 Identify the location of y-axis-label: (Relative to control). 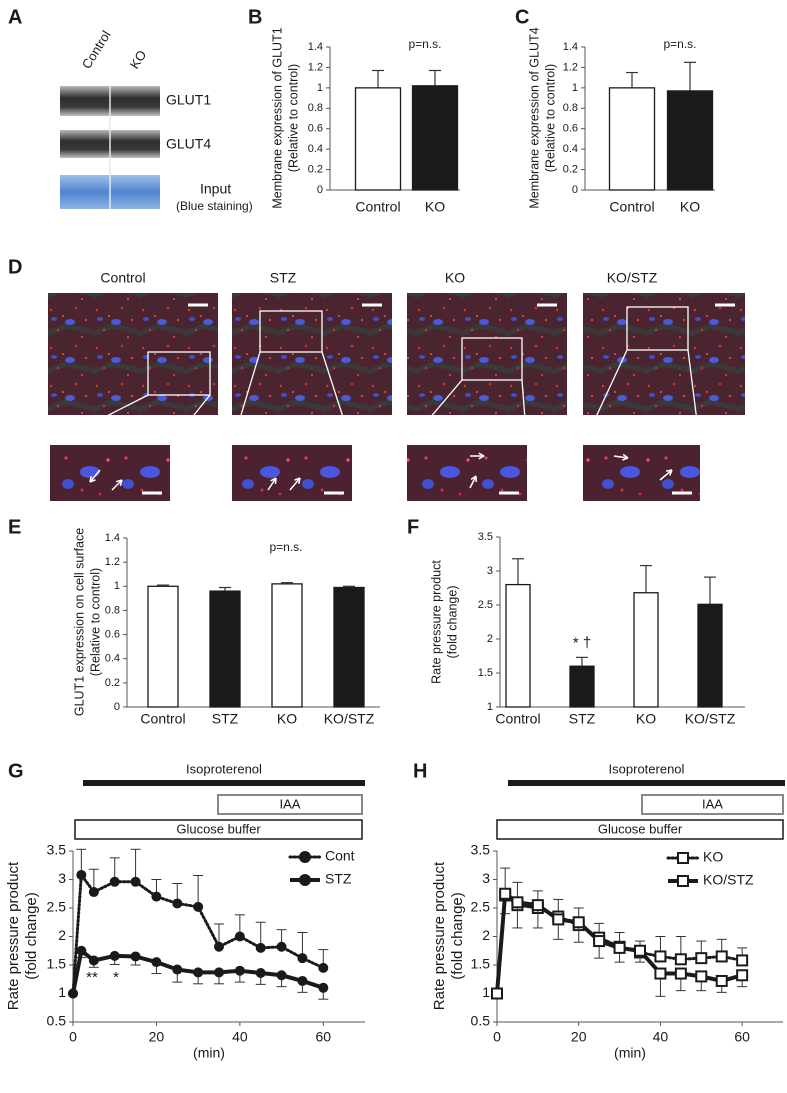
(95, 622).